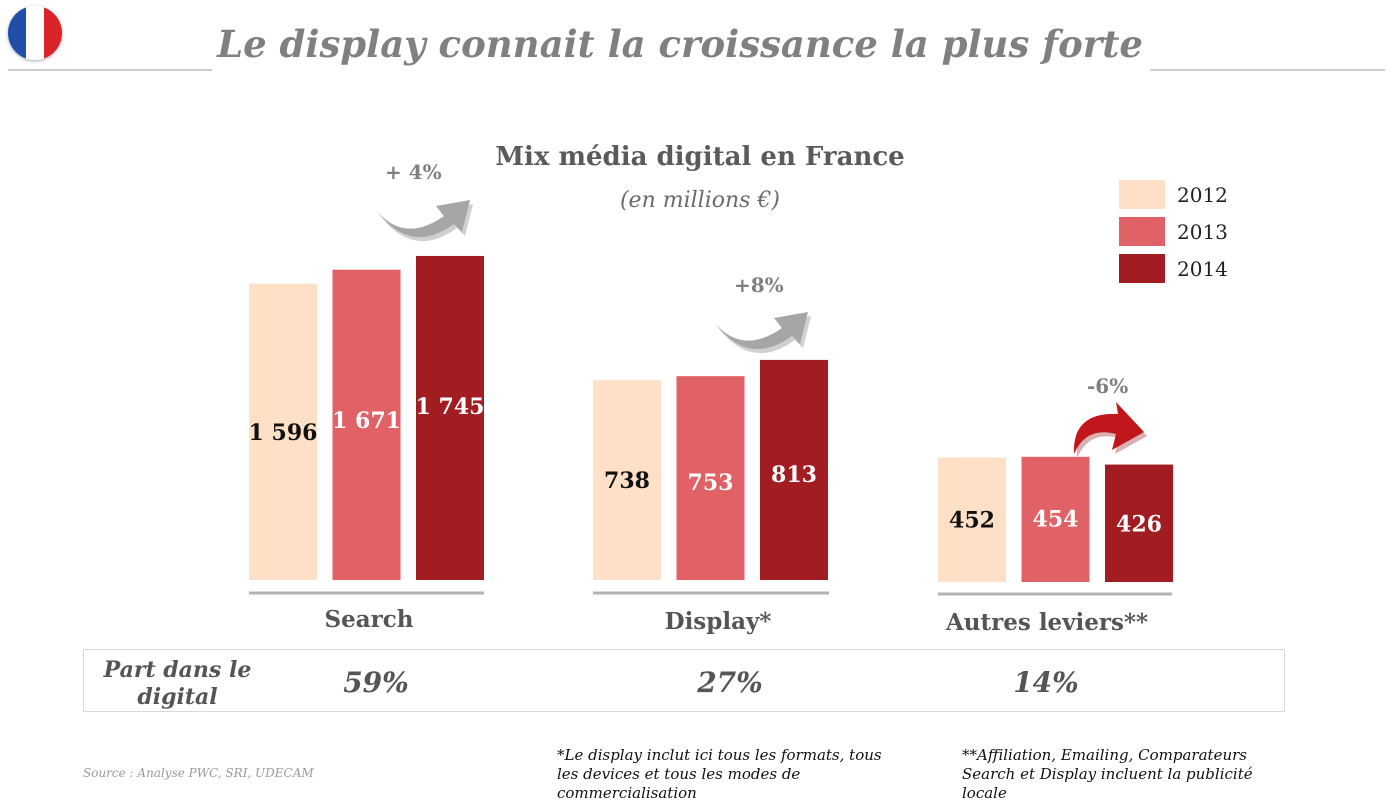  Describe the element at coordinates (1202, 269) in the screenshot. I see `legend-label-2014: 2014` at that location.